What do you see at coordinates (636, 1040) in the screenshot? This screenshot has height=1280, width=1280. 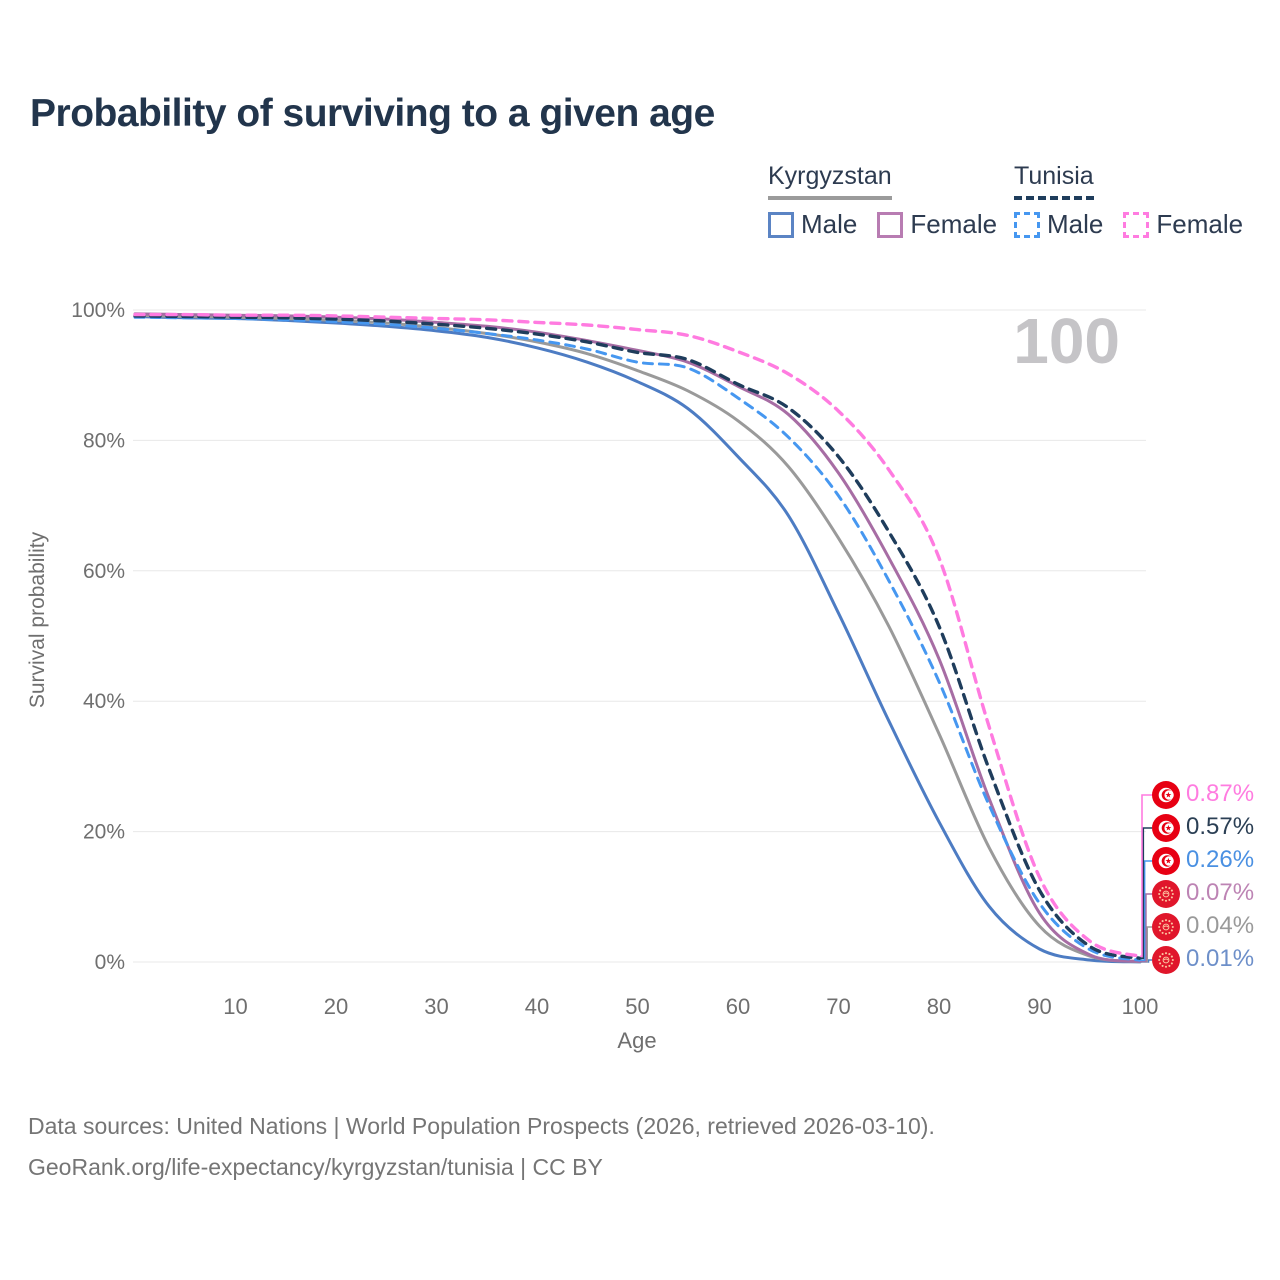 I see `x-axis-title: Age` at bounding box center [636, 1040].